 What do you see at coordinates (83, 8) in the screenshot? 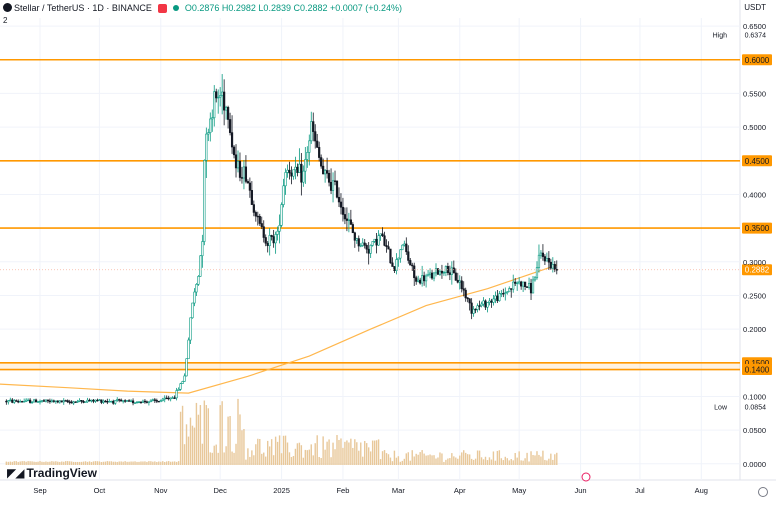
I see `symbol-title: Stellar / TetherUS · 1D · BINANCE` at bounding box center [83, 8].